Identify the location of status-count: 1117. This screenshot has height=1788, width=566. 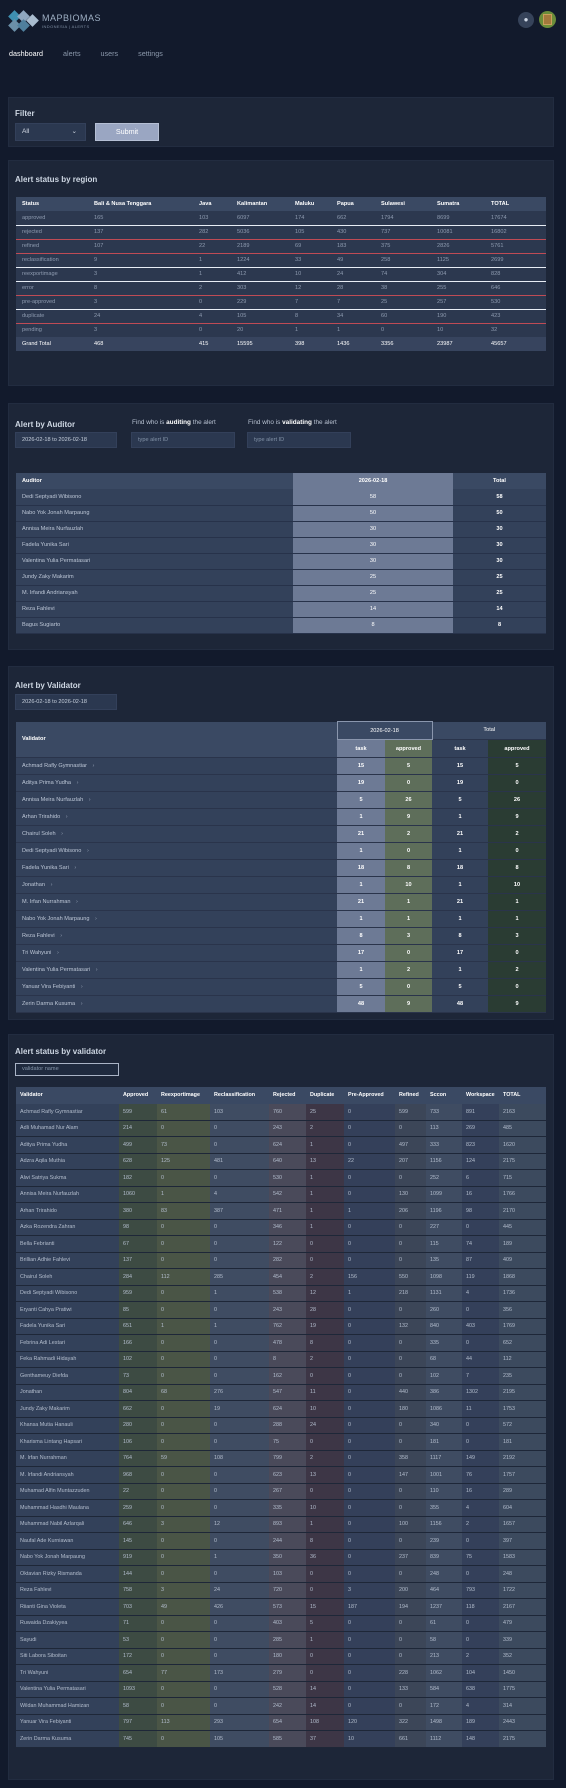
(444, 1458).